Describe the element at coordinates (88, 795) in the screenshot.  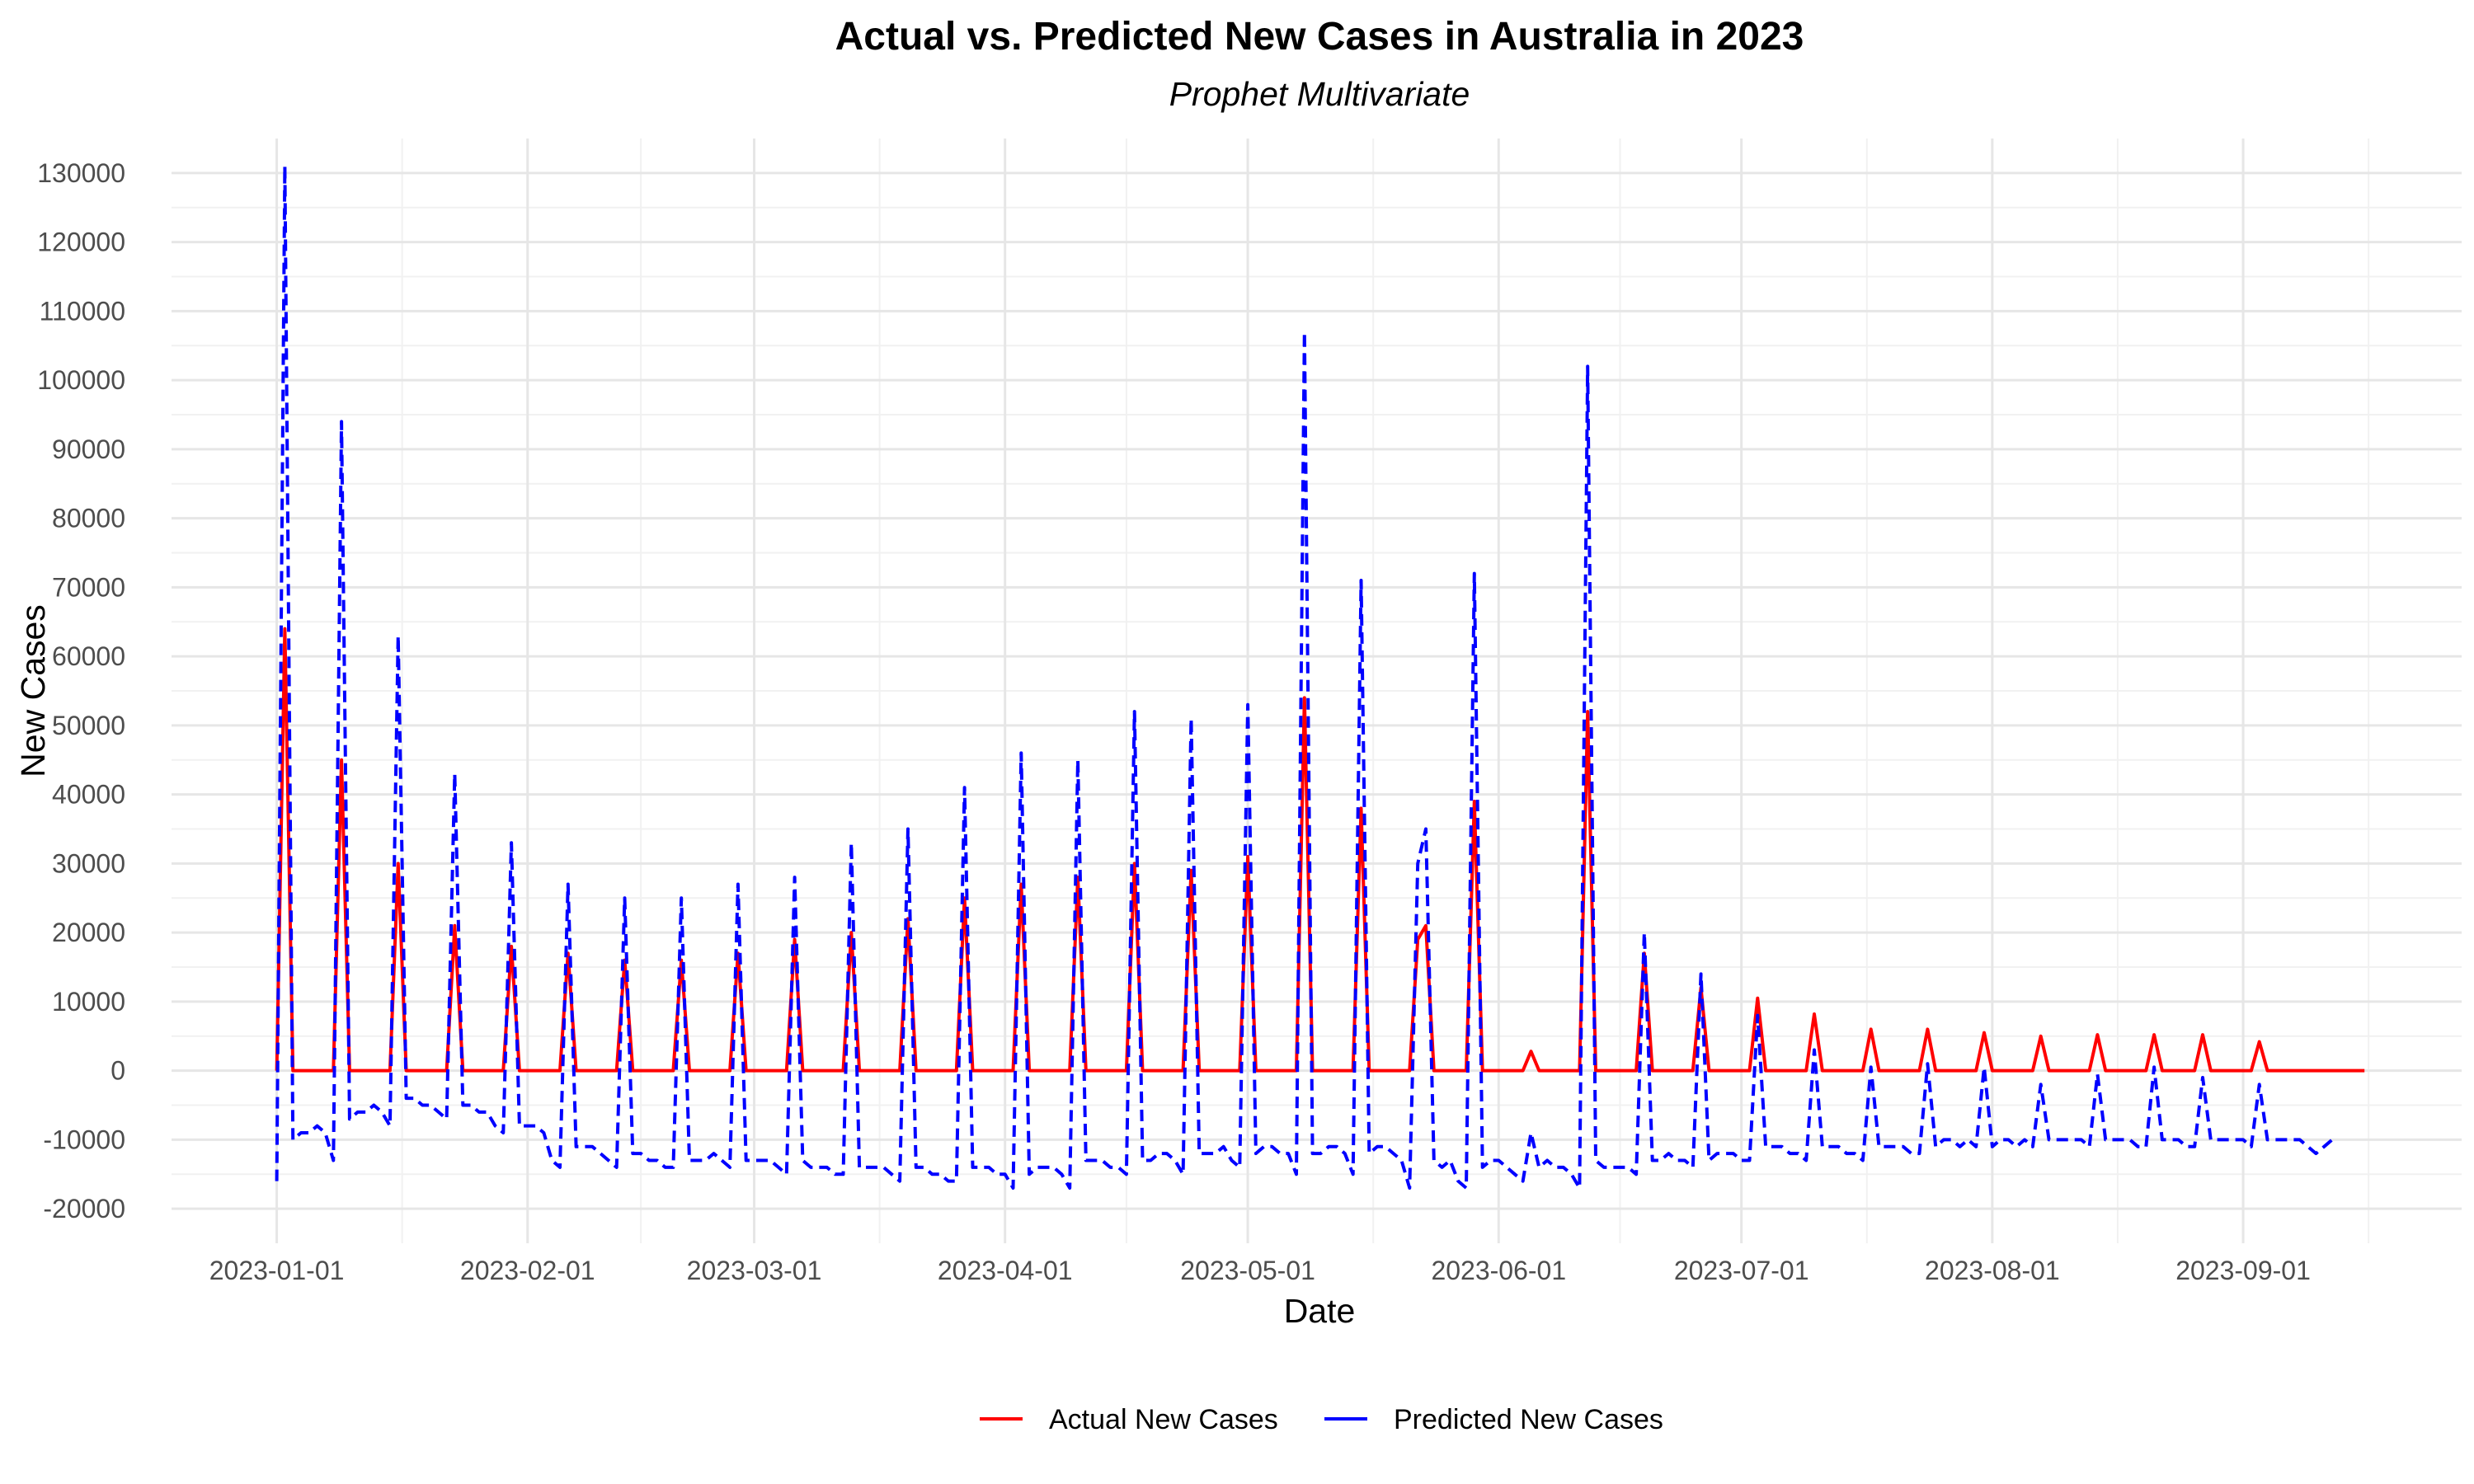
I see `y-tick-label: 40000` at that location.